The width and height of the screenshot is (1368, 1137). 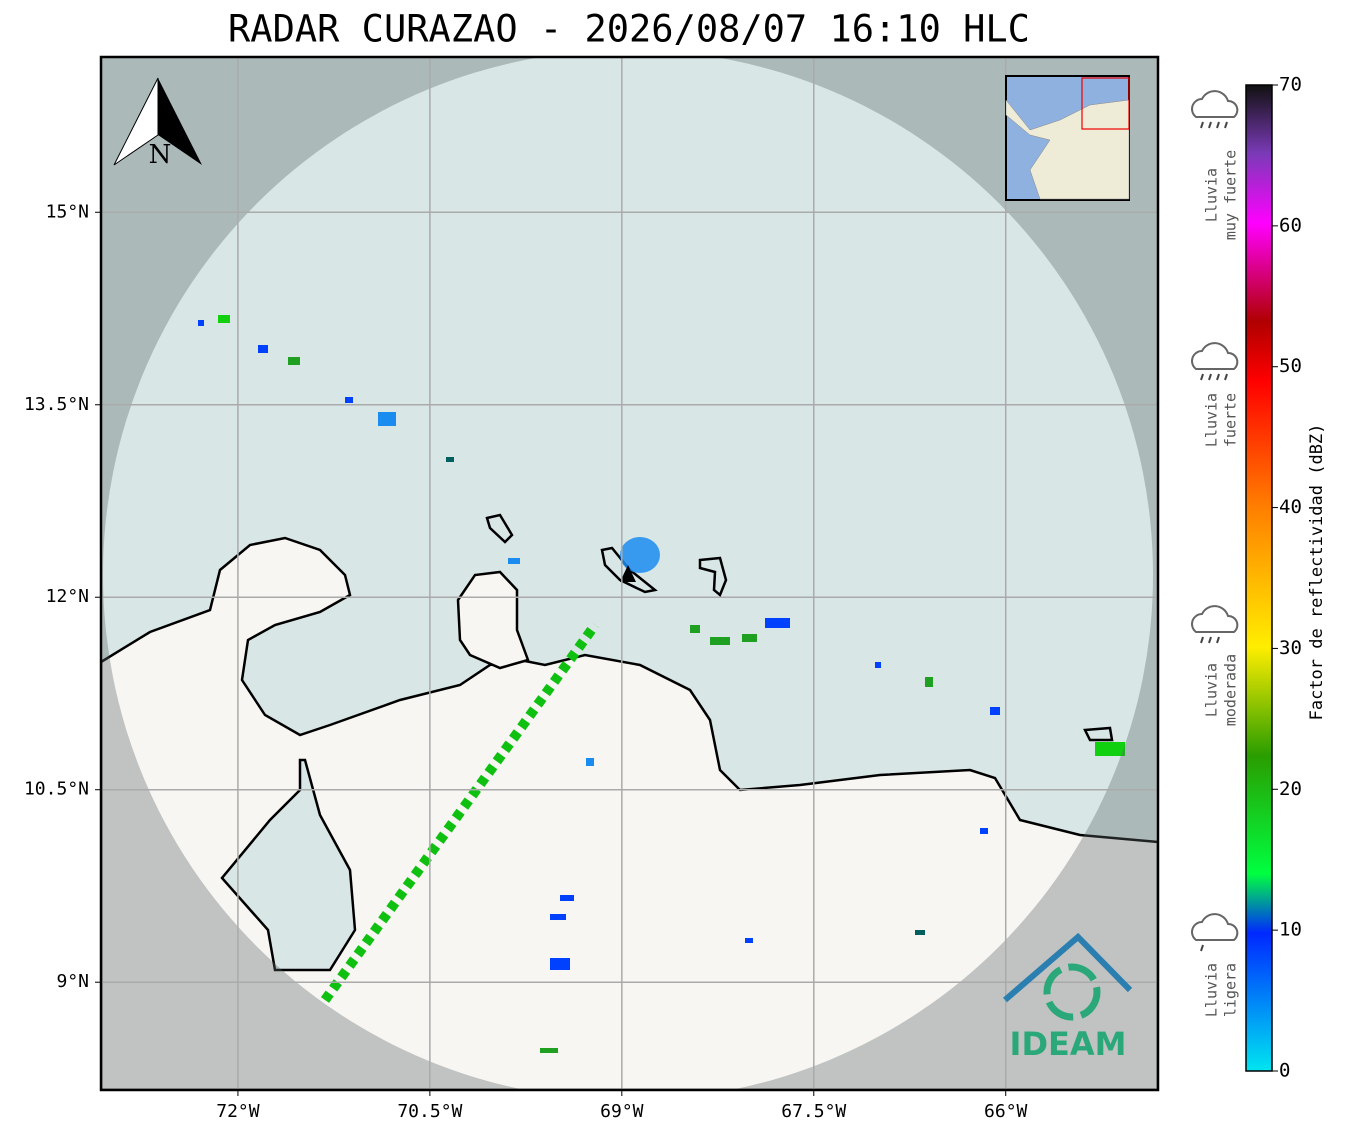 I want to click on y-tick-label: 12°N, so click(x=67, y=596).